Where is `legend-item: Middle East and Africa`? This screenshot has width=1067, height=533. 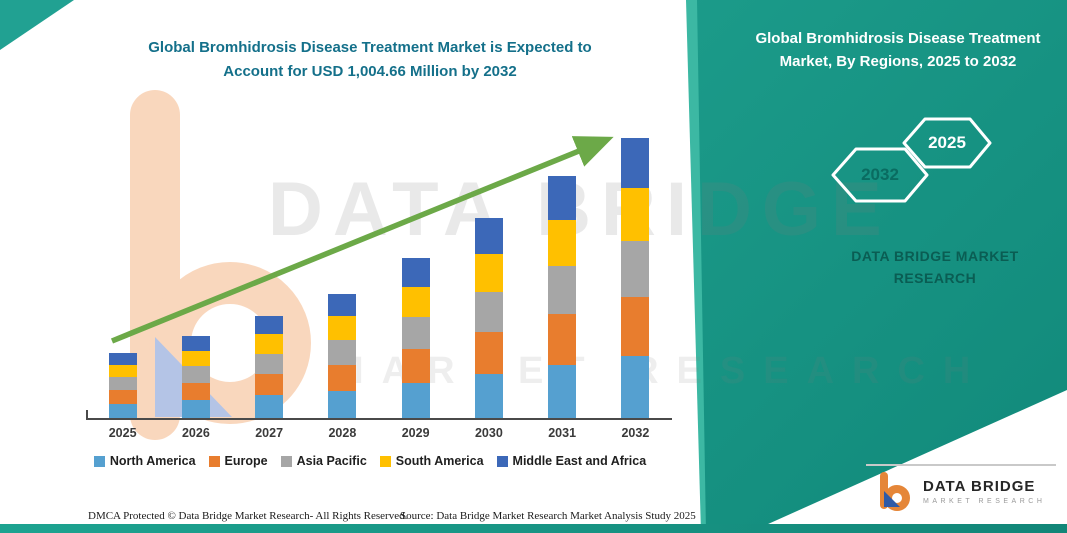 legend-item: Middle East and Africa is located at coordinates (571, 461).